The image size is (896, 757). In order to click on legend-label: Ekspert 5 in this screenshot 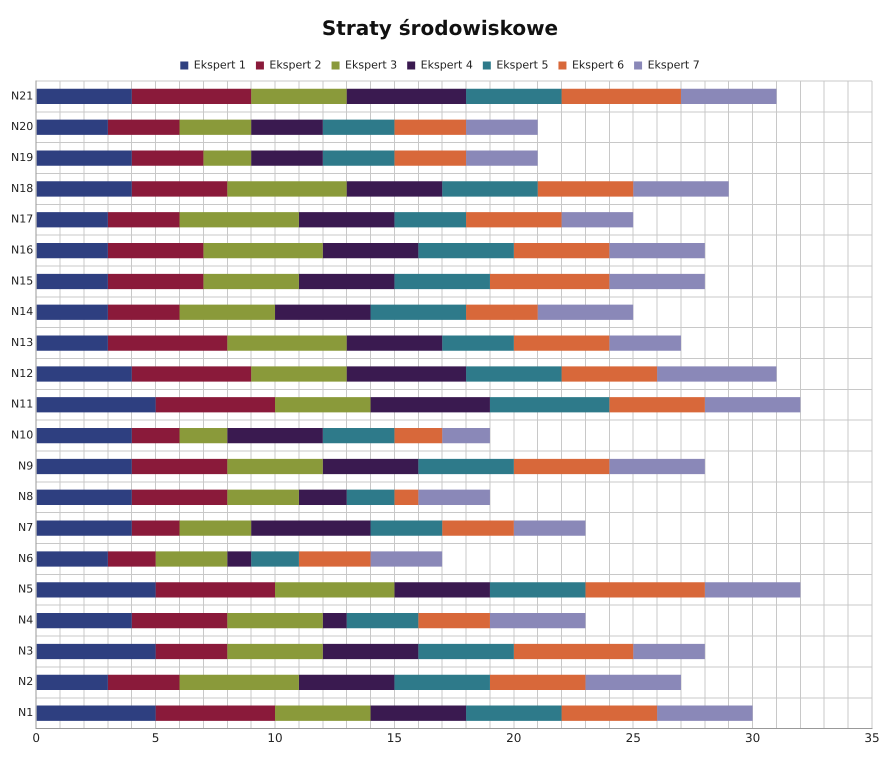, I will do `click(522, 65)`.